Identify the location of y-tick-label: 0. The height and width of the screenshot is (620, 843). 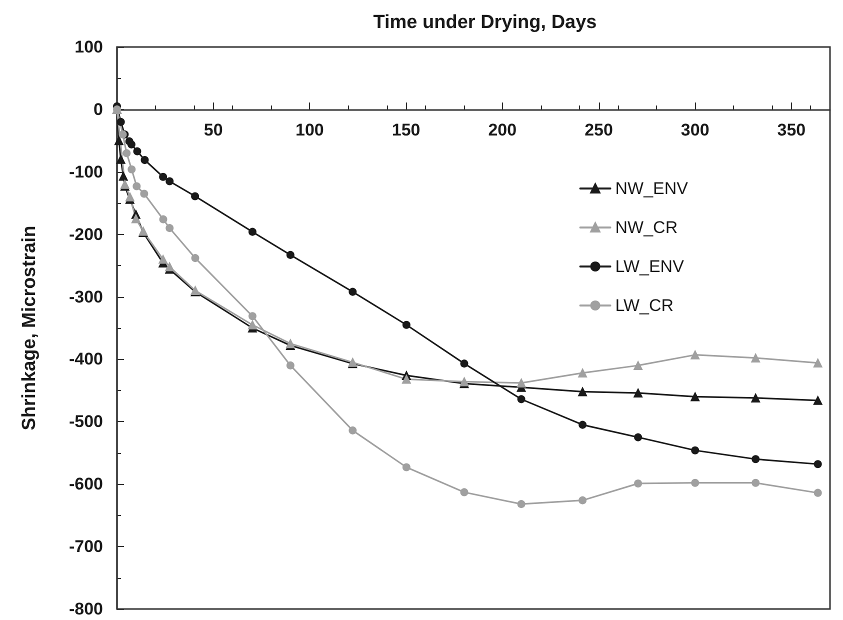
(98, 109).